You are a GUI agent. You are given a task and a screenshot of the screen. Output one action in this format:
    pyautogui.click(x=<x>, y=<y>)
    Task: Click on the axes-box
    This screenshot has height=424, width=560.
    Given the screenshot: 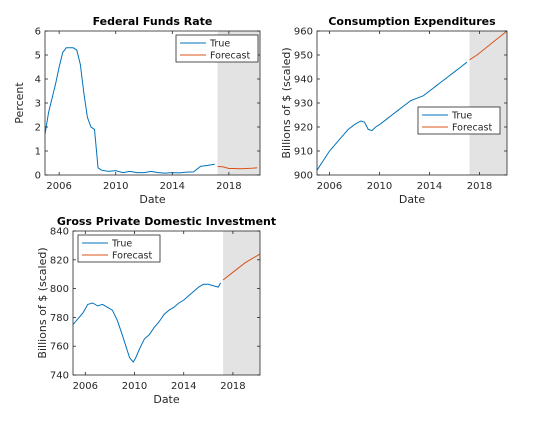 What is the action you would take?
    pyautogui.click(x=166, y=303)
    